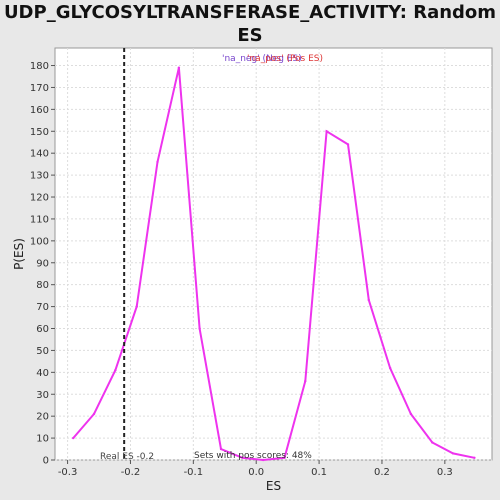 The width and height of the screenshot is (500, 500). Describe the element at coordinates (256, 472) in the screenshot. I see `x-tick-label: 0.0` at that location.